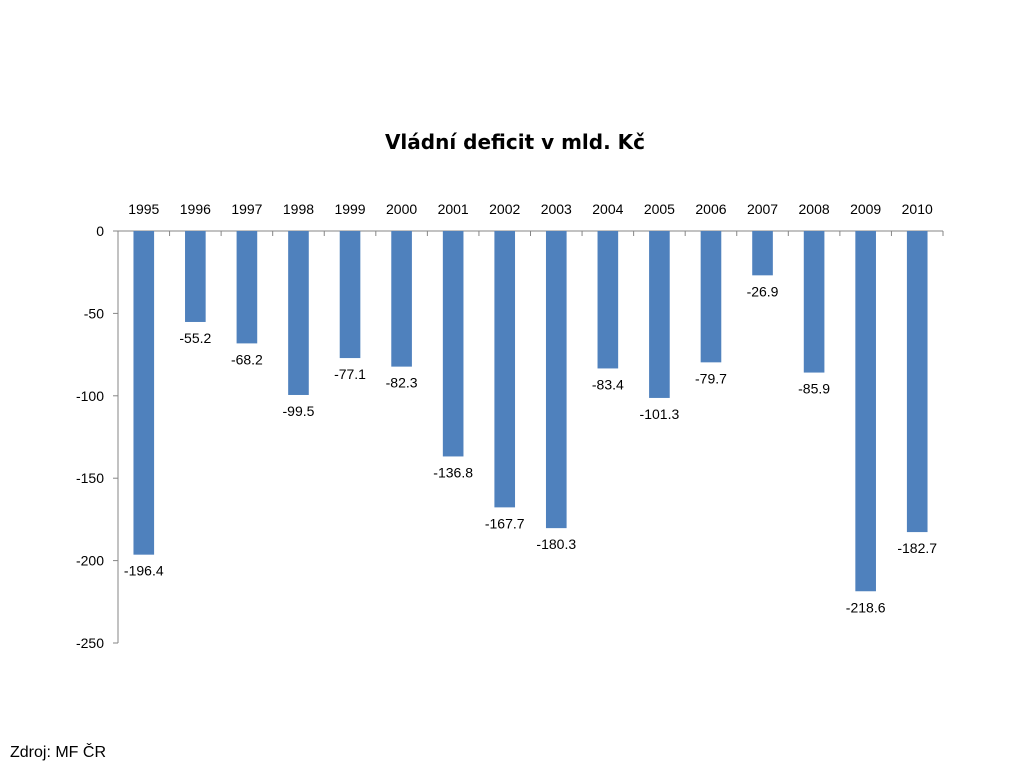 The width and height of the screenshot is (1024, 768). Describe the element at coordinates (556, 380) in the screenshot. I see `bar-2003` at that location.